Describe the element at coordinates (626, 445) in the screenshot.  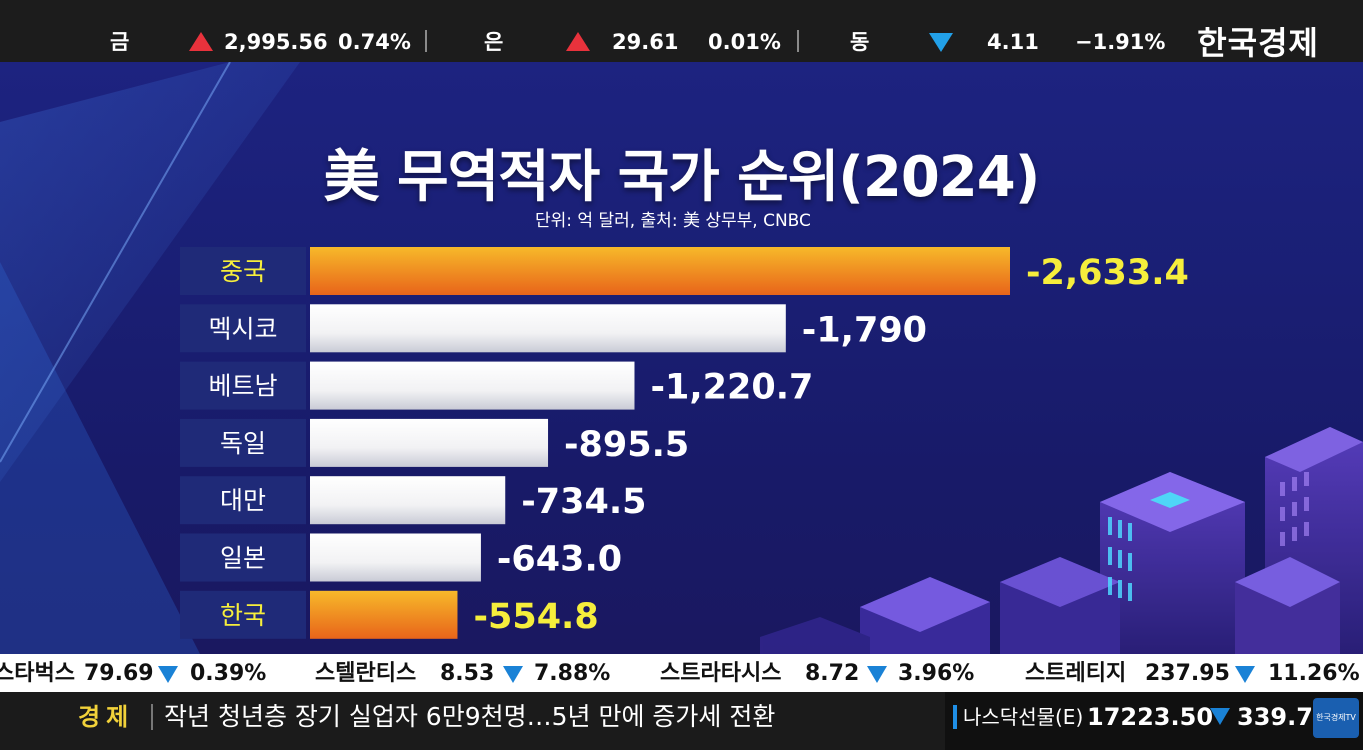
I see `data-label: -895.5` at that location.